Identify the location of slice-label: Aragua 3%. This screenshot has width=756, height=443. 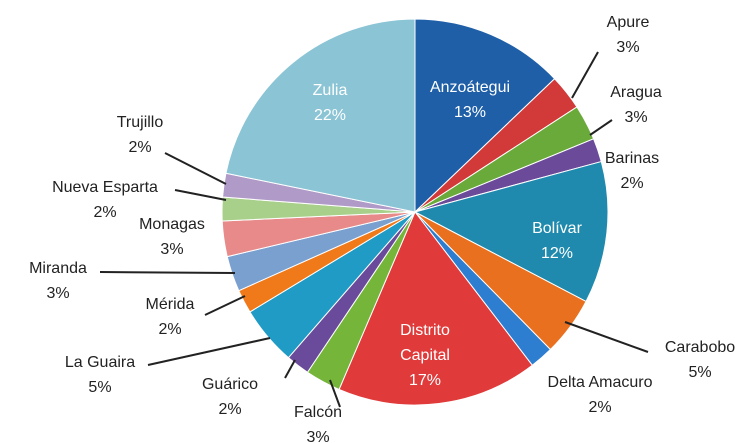
(636, 105).